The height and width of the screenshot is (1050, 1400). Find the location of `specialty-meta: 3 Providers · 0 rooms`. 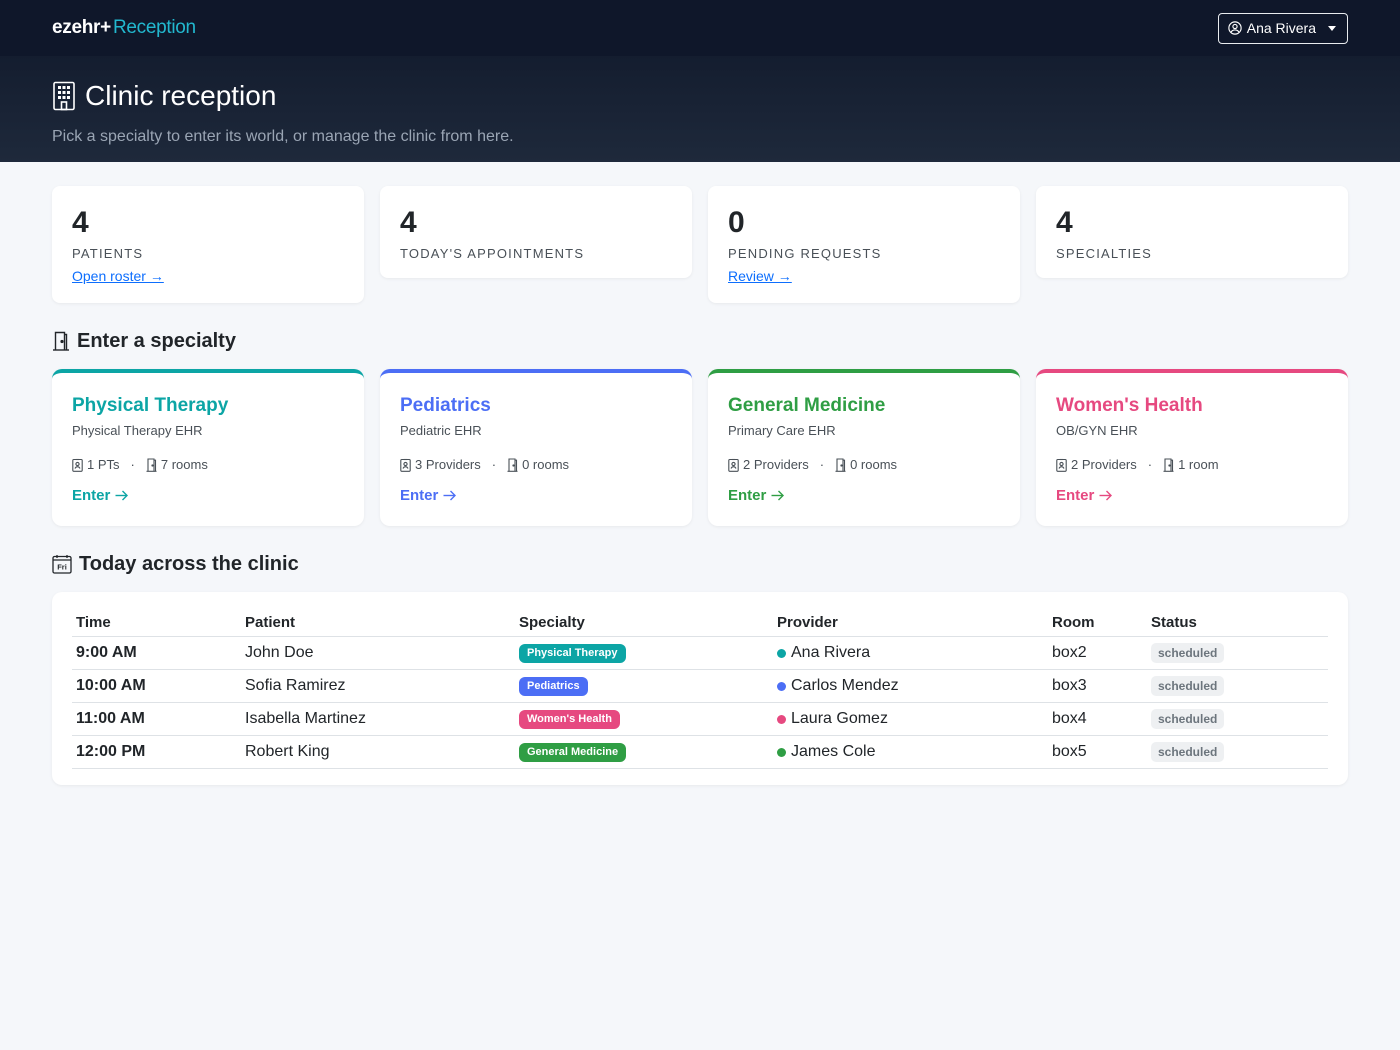

specialty-meta: 3 Providers · 0 rooms is located at coordinates (536, 464).